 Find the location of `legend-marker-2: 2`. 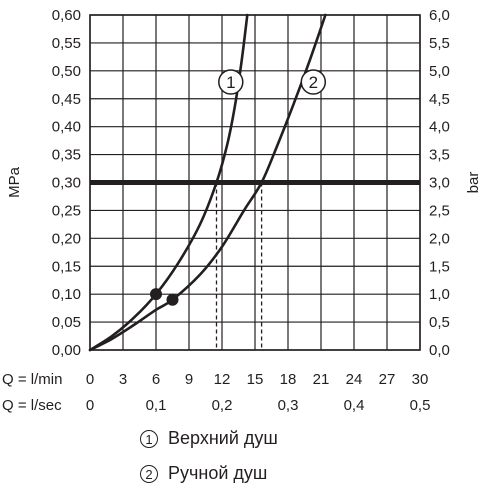

legend-marker-2: 2 is located at coordinates (149, 473).